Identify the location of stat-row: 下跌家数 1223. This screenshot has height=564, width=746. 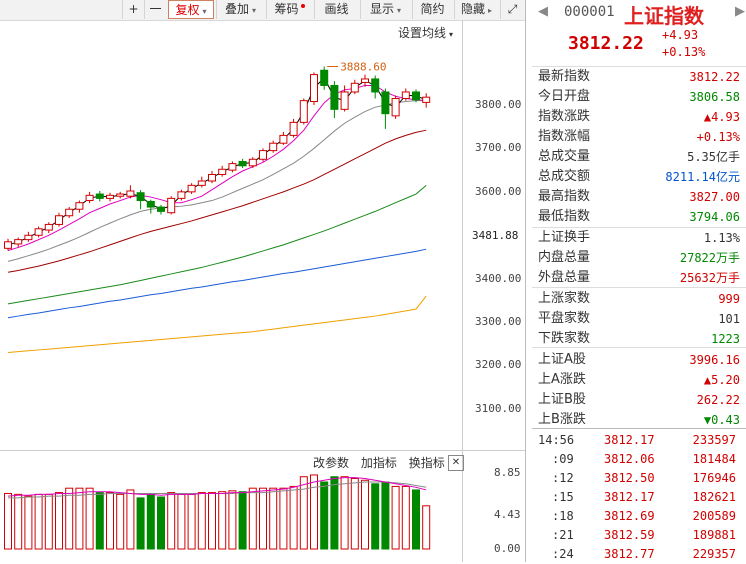
(641, 339).